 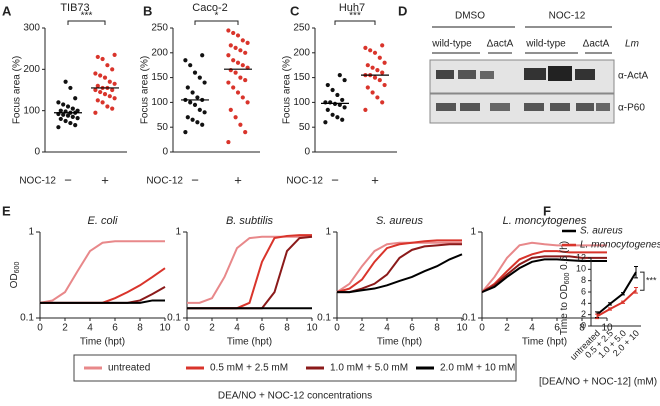 What do you see at coordinates (74, 8) in the screenshot?
I see `chart-title: TIB73` at bounding box center [74, 8].